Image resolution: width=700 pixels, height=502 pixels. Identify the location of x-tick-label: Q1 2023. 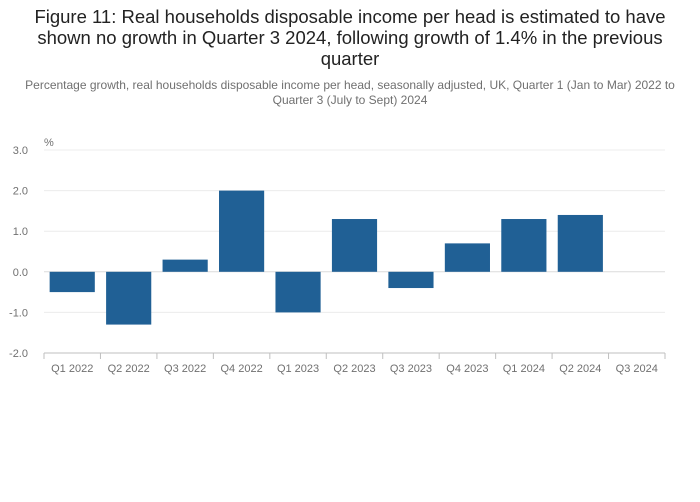
(298, 369).